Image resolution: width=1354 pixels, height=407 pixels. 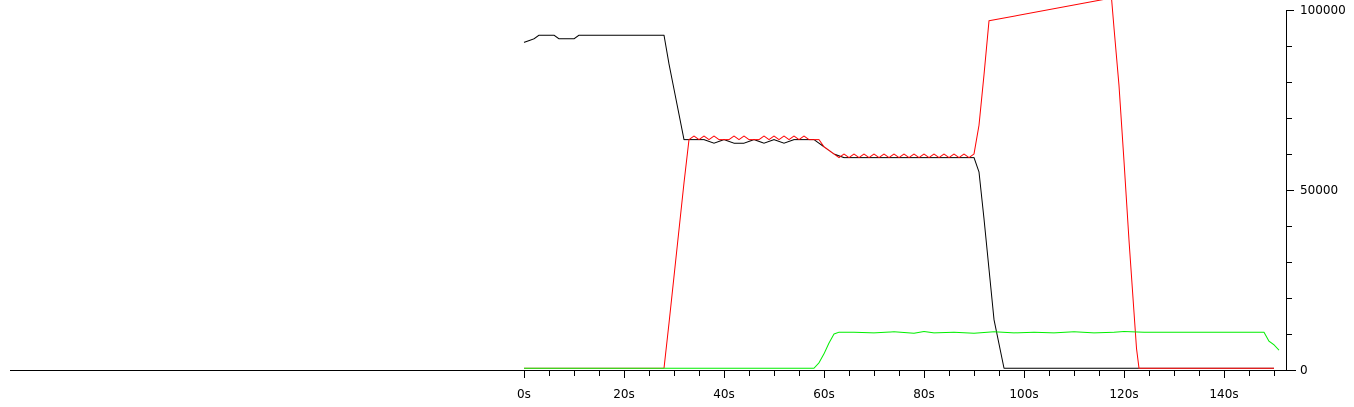 I want to click on x-tick-label: 140s, so click(x=1223, y=394).